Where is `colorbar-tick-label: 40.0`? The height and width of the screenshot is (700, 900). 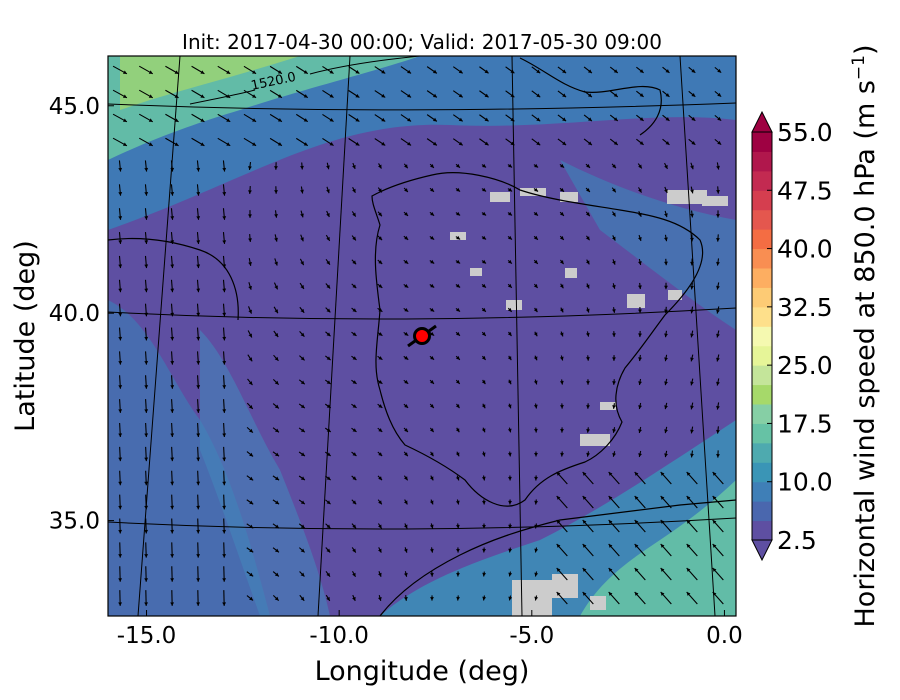
colorbar-tick-label: 40.0 is located at coordinates (805, 249).